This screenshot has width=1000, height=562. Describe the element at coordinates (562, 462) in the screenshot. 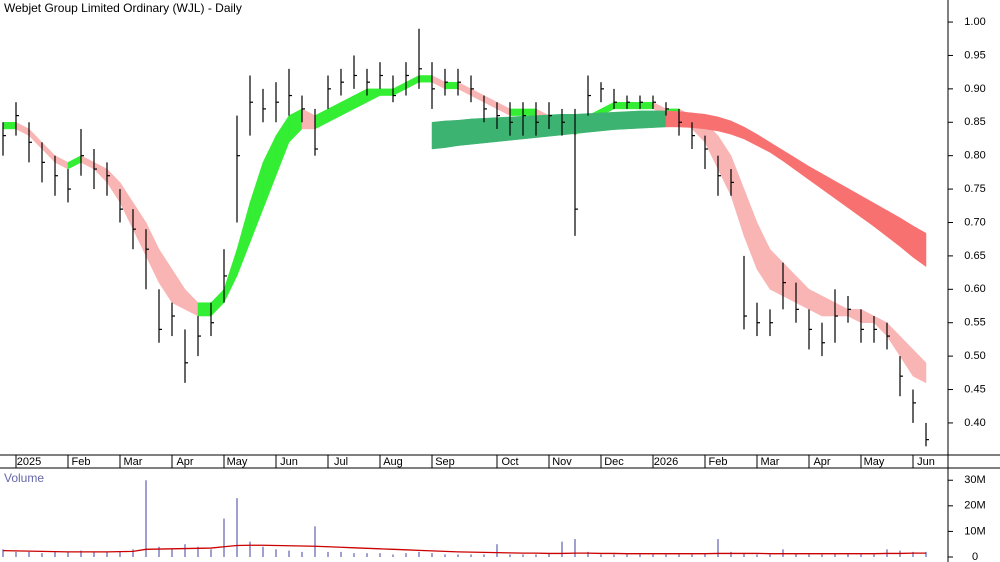

I see `x-tick-label: Nov` at that location.